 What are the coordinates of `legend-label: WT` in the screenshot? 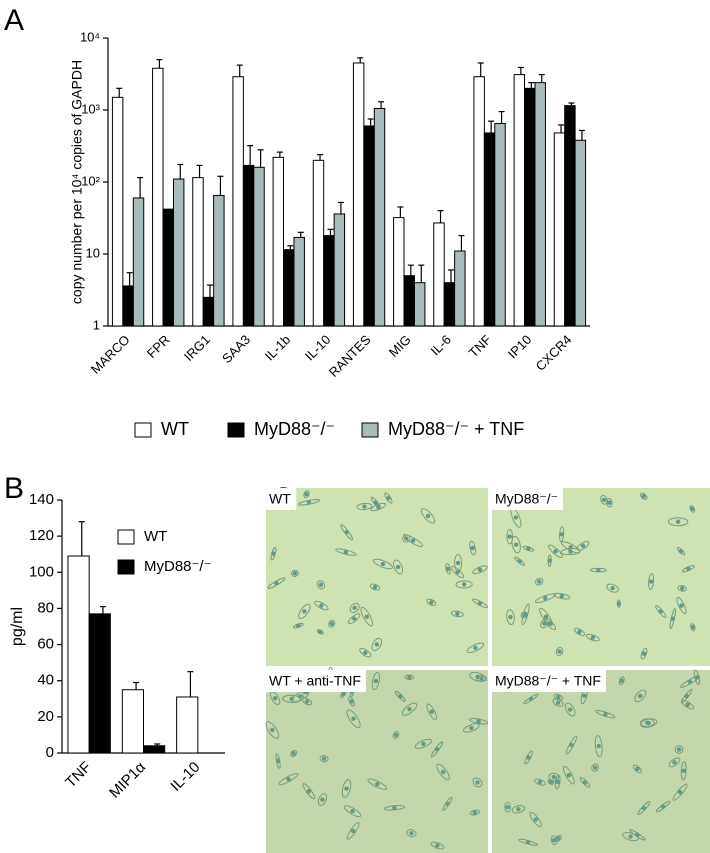 It's located at (175, 429).